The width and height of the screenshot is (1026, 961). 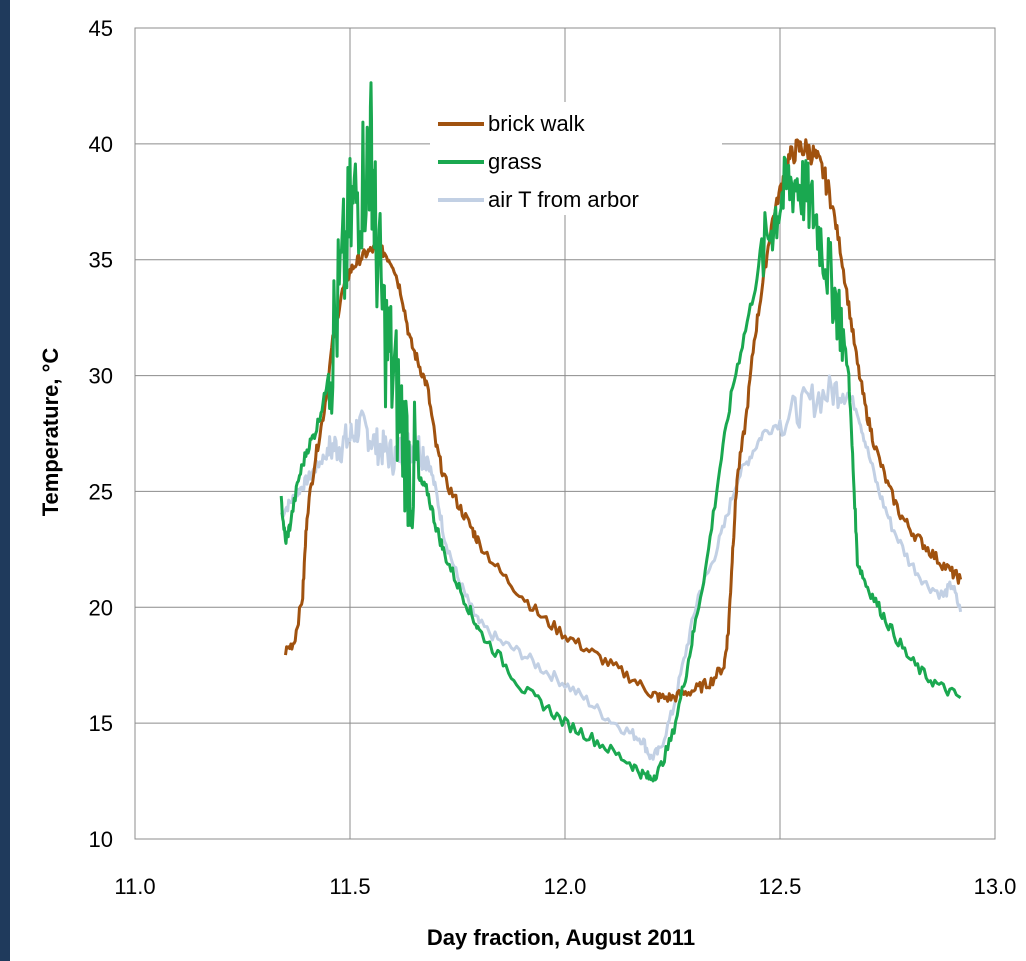 I want to click on x-tick-label: 12.0, so click(x=565, y=886).